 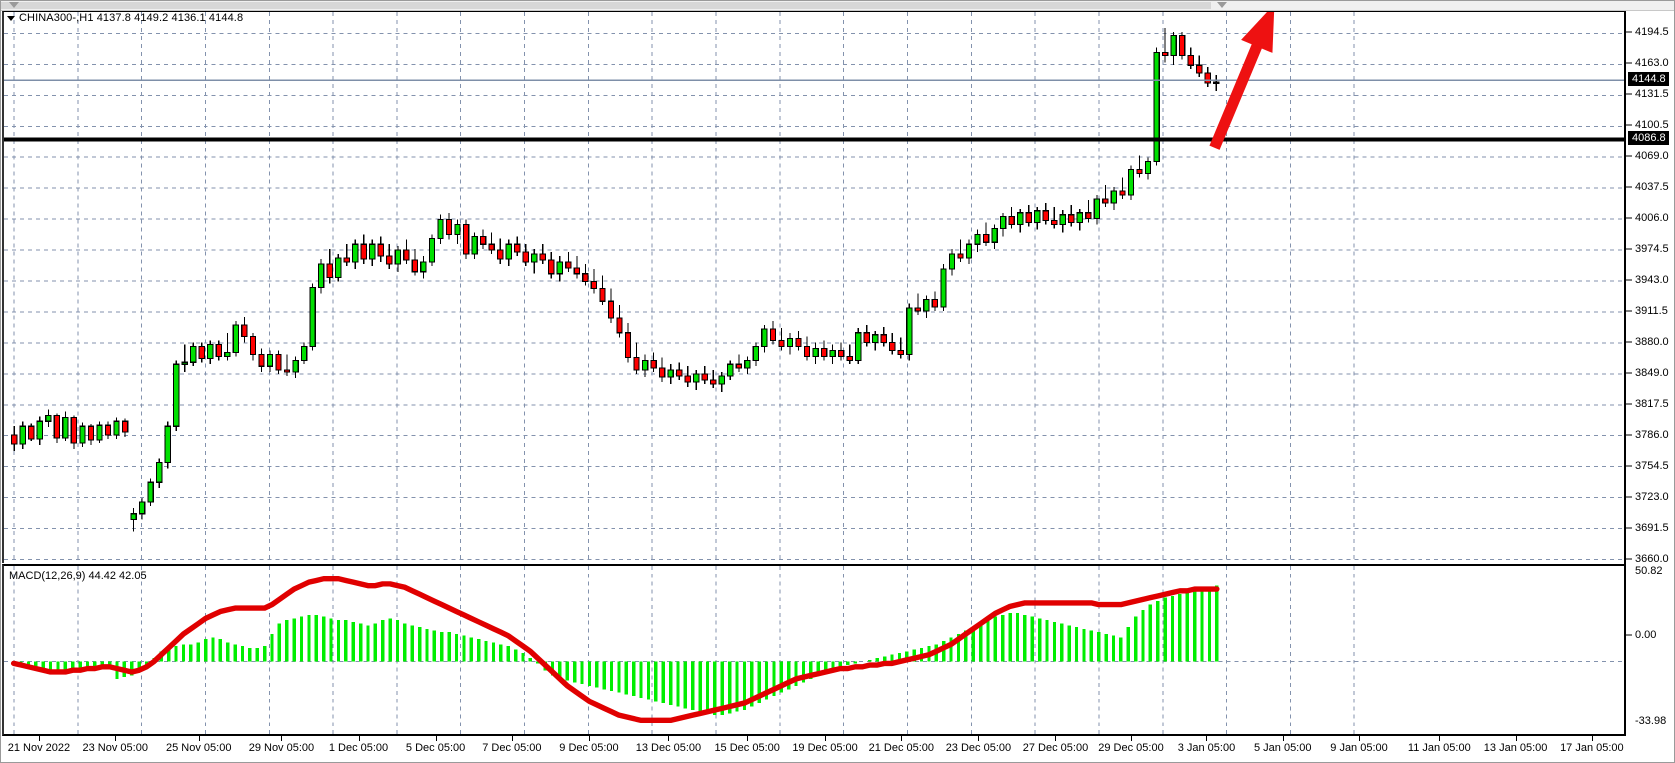 I want to click on arrow-shaft, so click(x=1237, y=94).